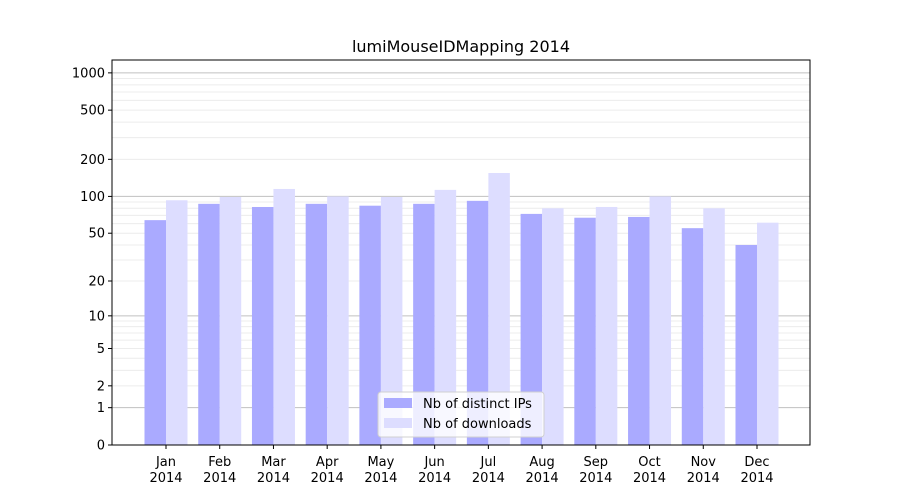  What do you see at coordinates (488, 462) in the screenshot?
I see `x-tick-label-line: Jul` at bounding box center [488, 462].